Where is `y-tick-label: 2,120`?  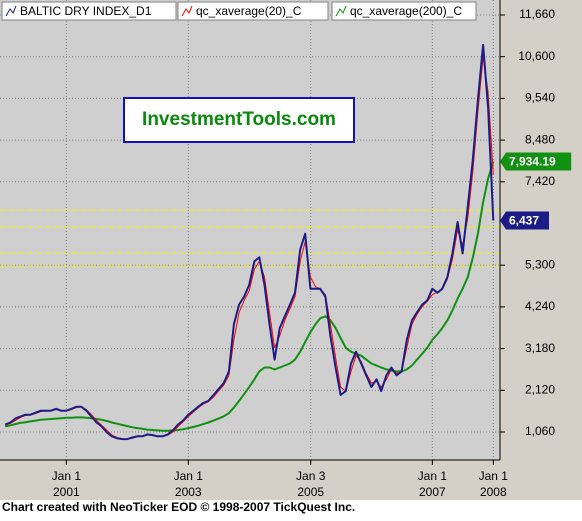
y-tick-label: 2,120 is located at coordinates (540, 389).